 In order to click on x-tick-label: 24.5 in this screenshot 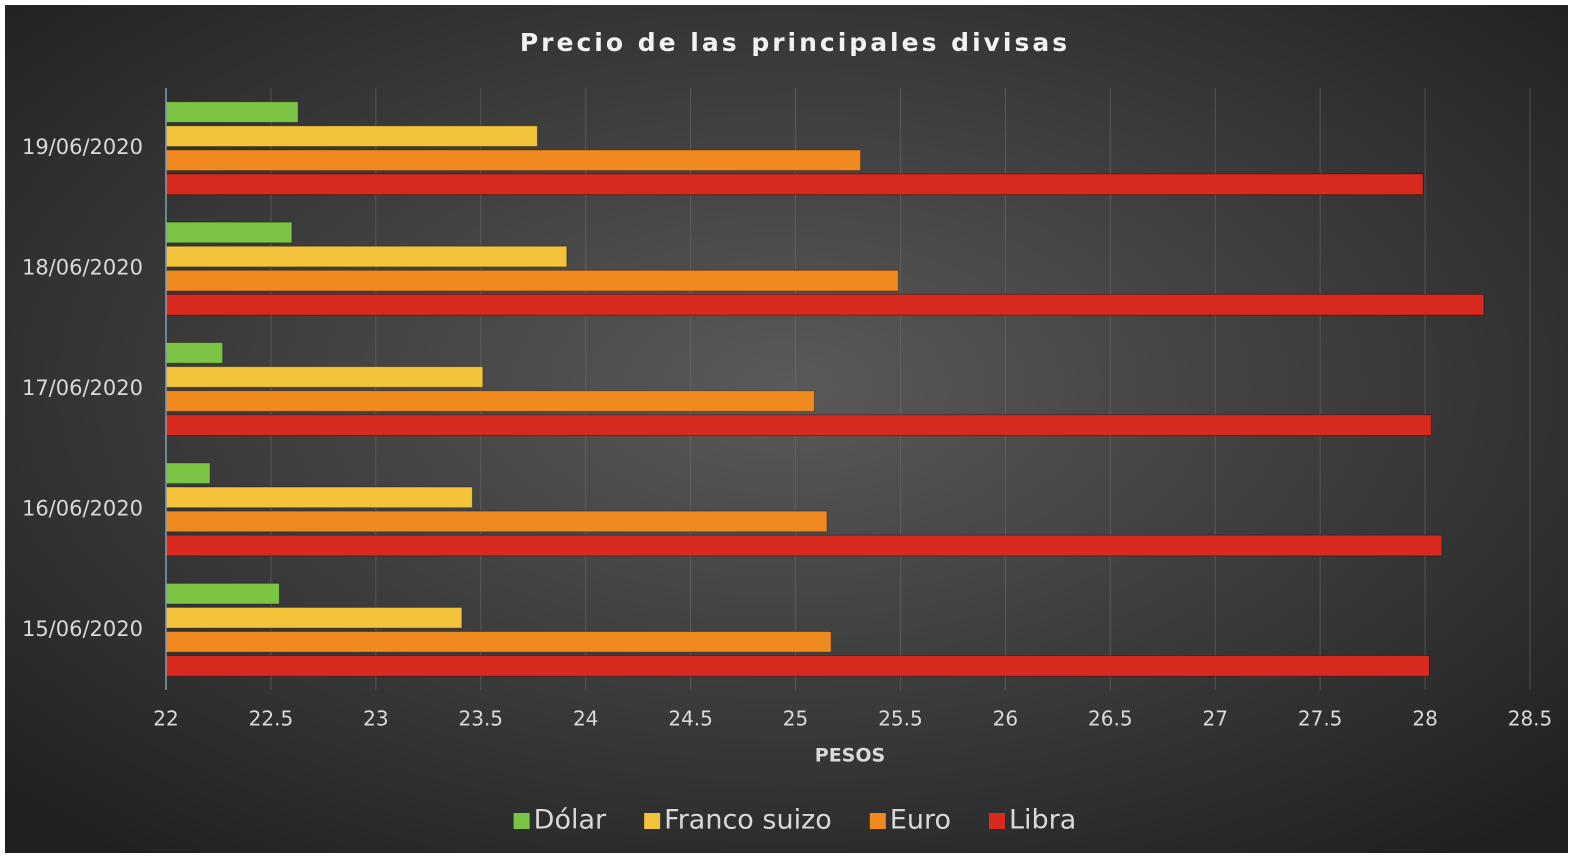, I will do `click(690, 719)`.